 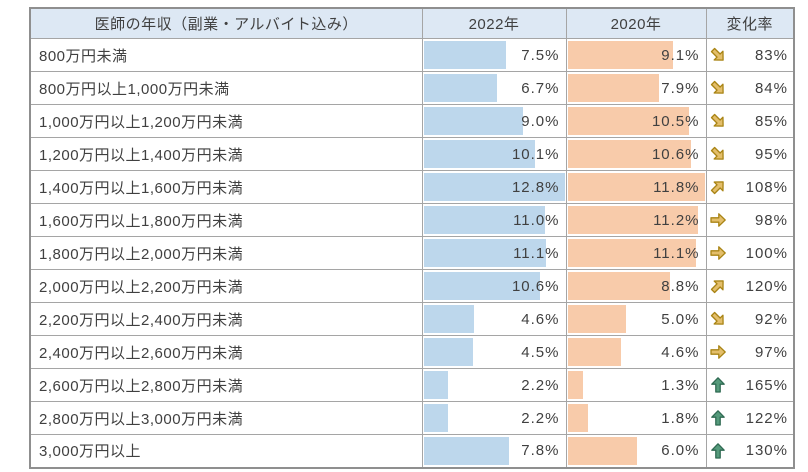 What do you see at coordinates (675, 154) in the screenshot?
I see `value-2020: 10.6%` at bounding box center [675, 154].